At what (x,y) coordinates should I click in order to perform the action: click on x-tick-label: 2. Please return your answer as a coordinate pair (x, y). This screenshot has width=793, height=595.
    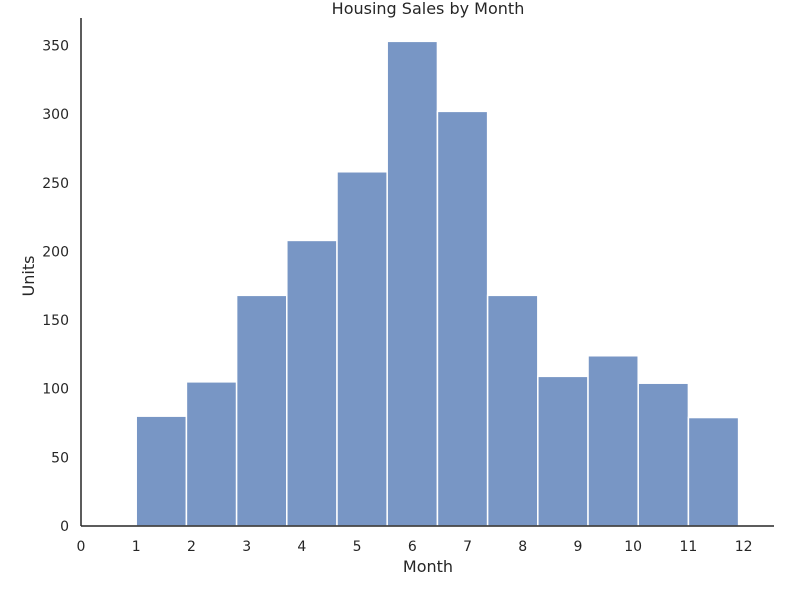
    Looking at the image, I should click on (191, 547).